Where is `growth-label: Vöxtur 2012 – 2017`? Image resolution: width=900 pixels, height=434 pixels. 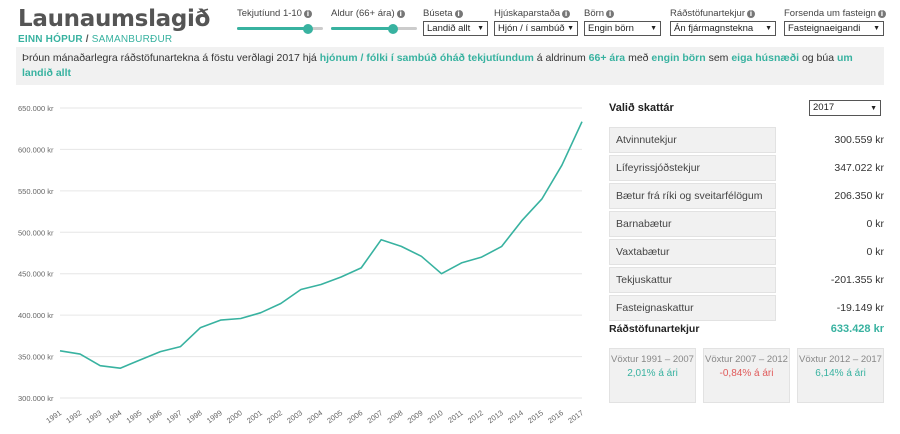
growth-label: Vöxtur 2012 – 2017 is located at coordinates (840, 359).